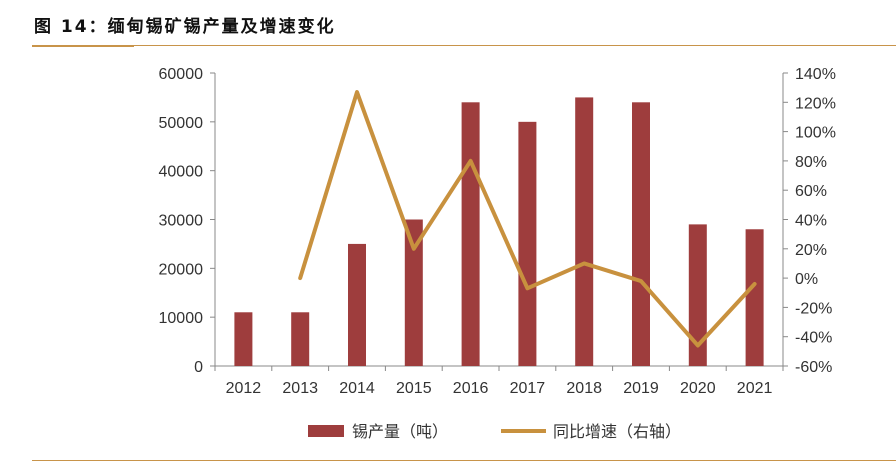  I want to click on bar-2012, so click(243, 339).